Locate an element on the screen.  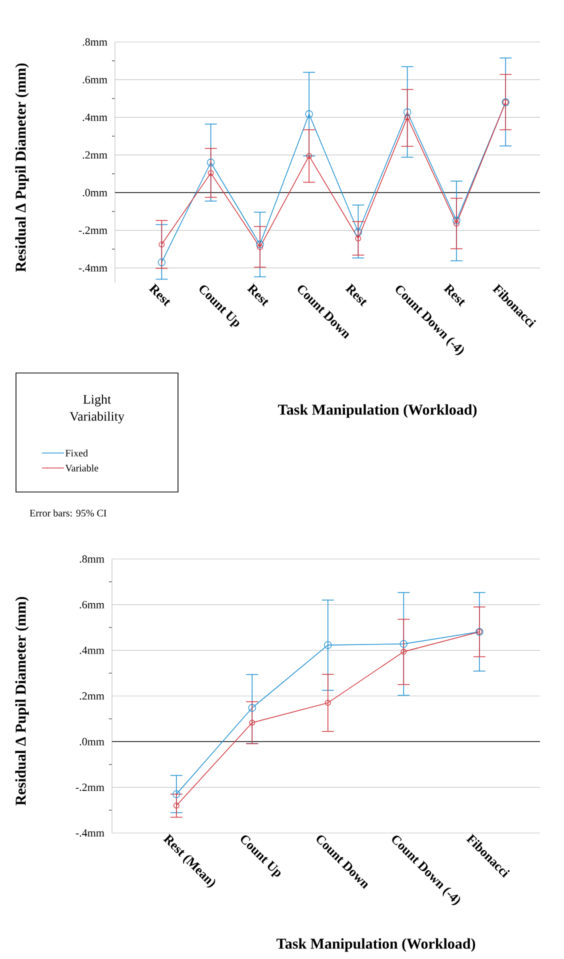
legend-title: Light Variability is located at coordinates (97, 409).